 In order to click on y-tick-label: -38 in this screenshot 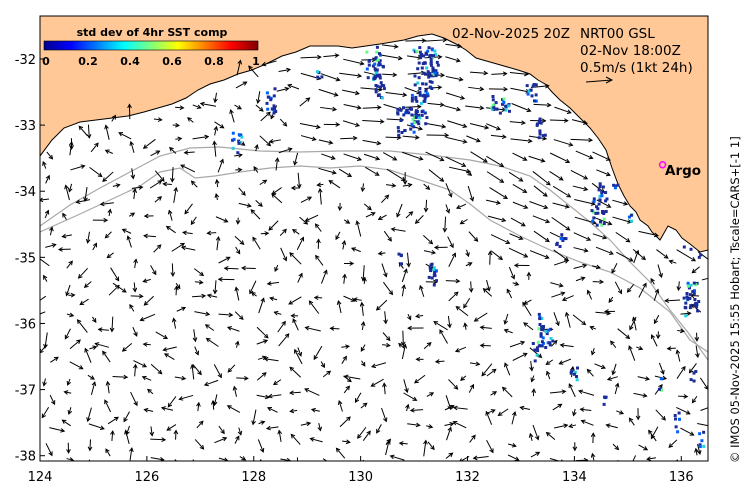, I will do `click(25, 457)`.